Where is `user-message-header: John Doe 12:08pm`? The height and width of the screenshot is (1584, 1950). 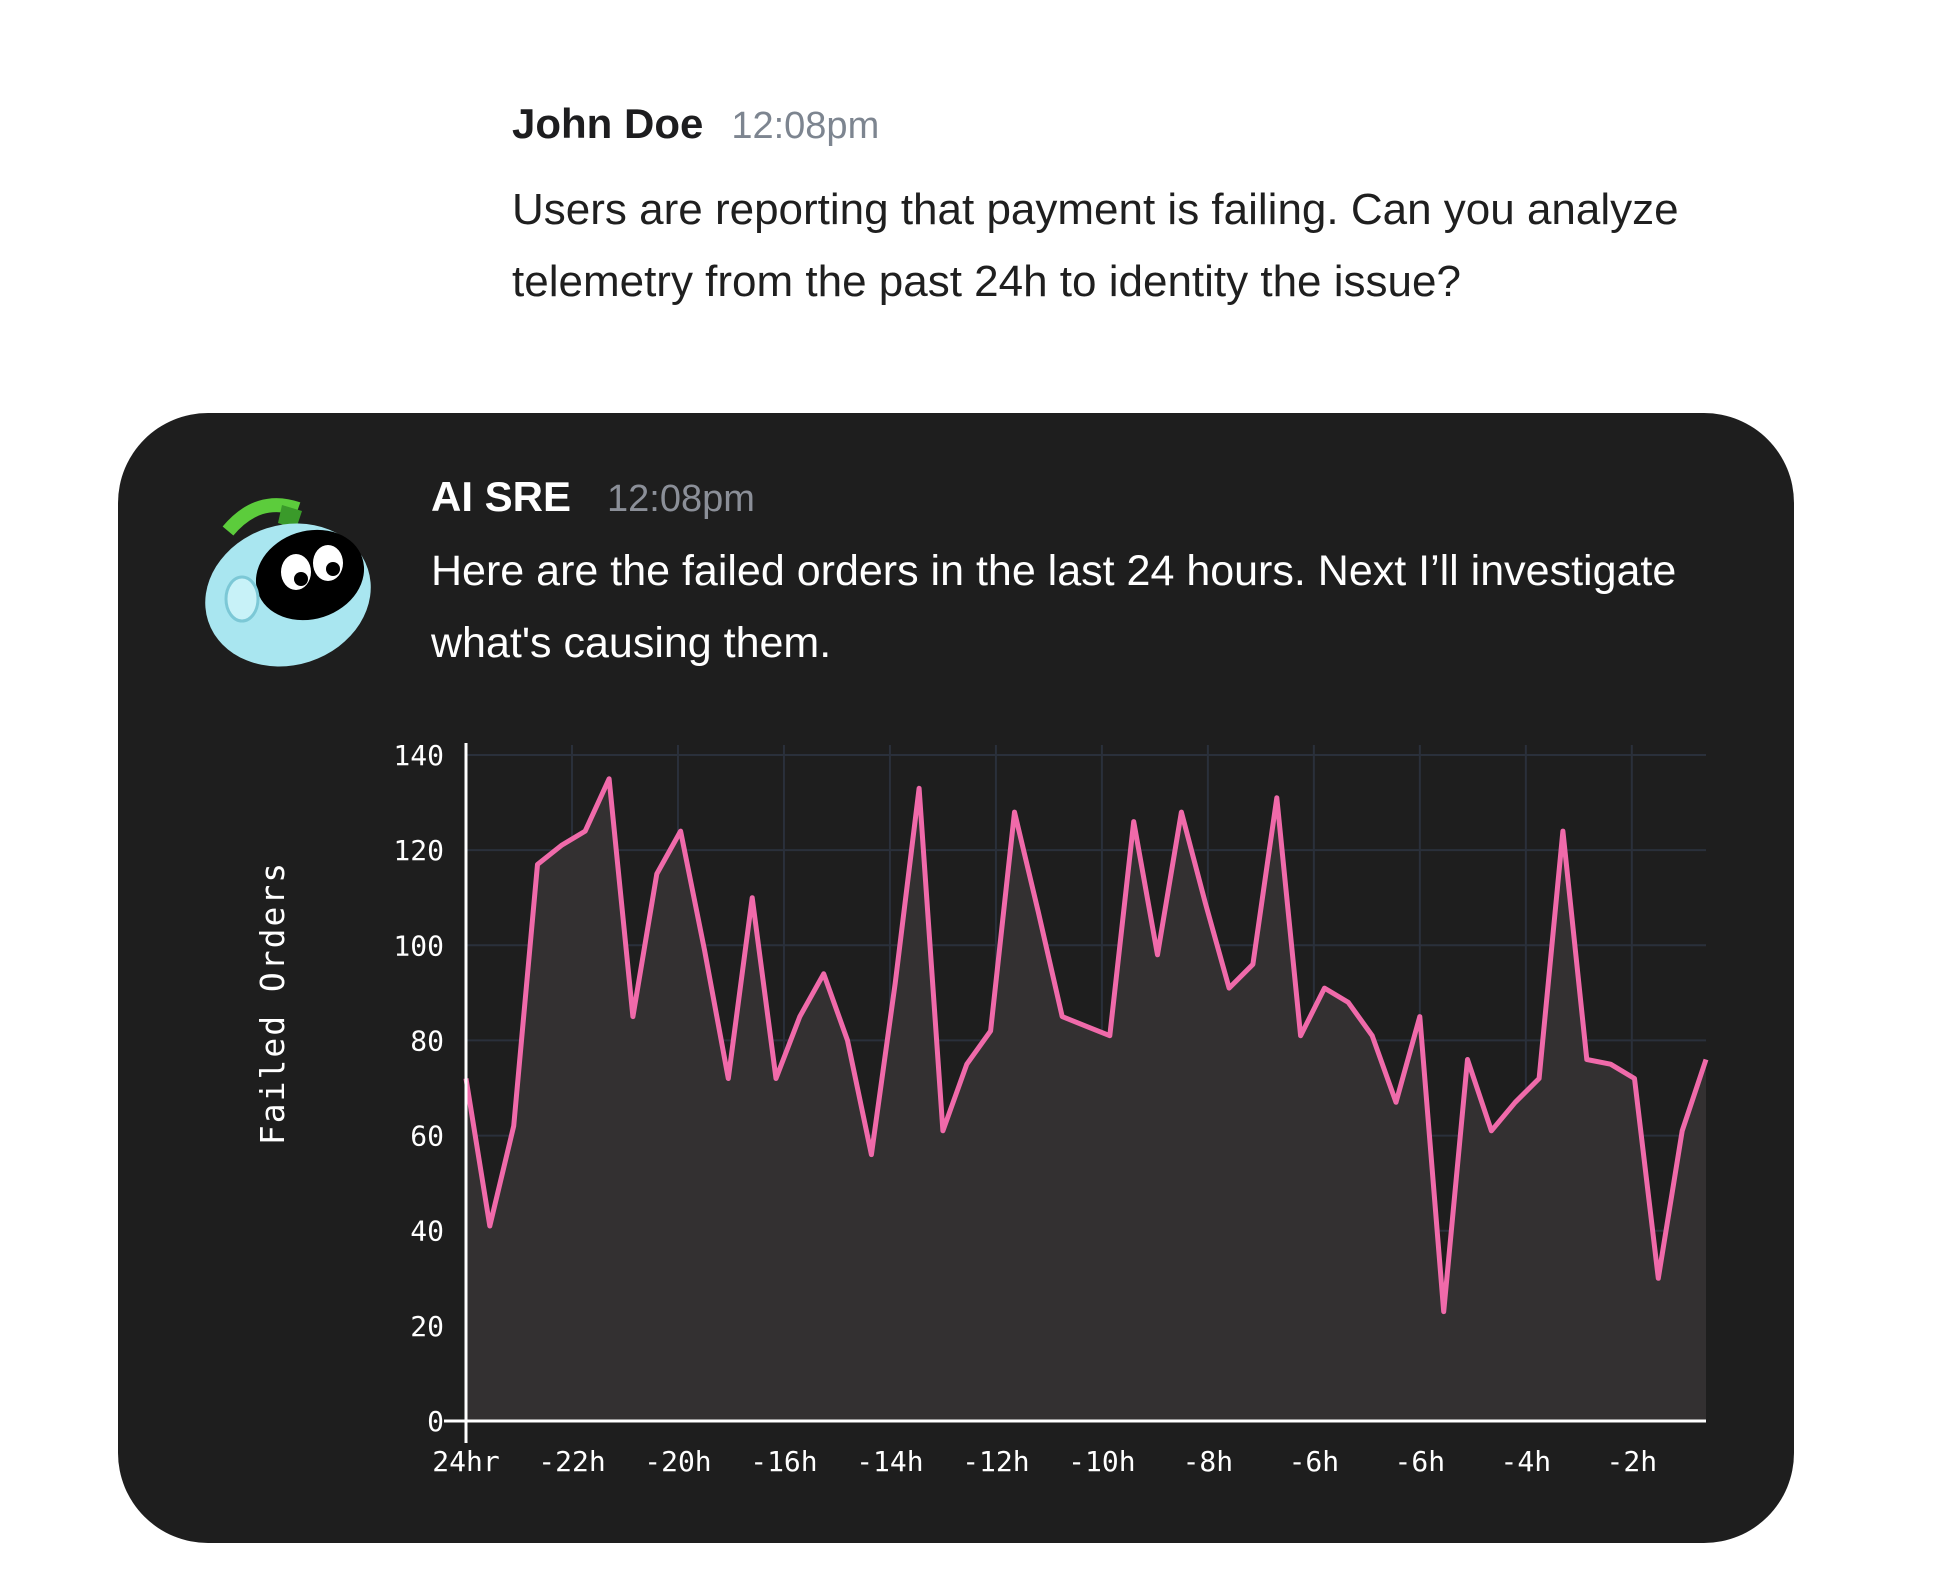
user-message-header: John Doe 12:08pm is located at coordinates (1162, 124).